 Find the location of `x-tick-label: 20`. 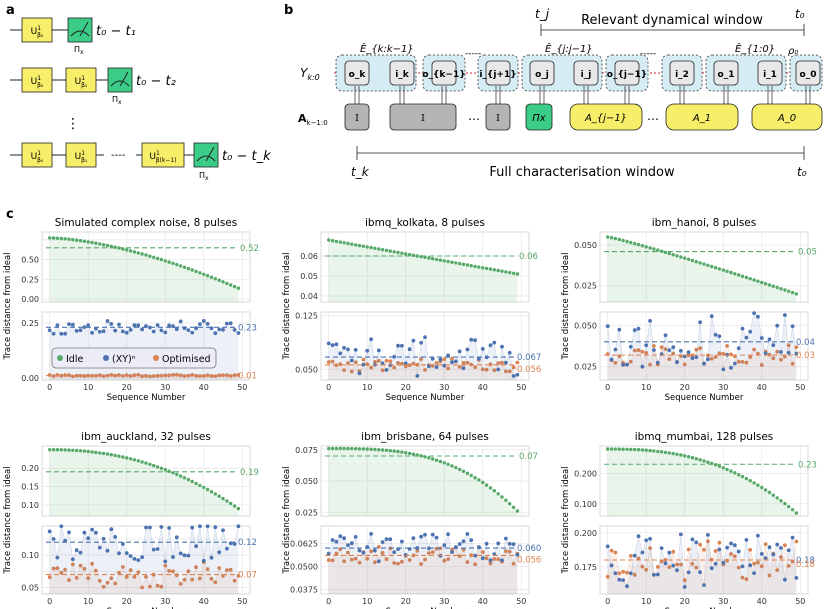

x-tick-label: 20 is located at coordinates (127, 601).